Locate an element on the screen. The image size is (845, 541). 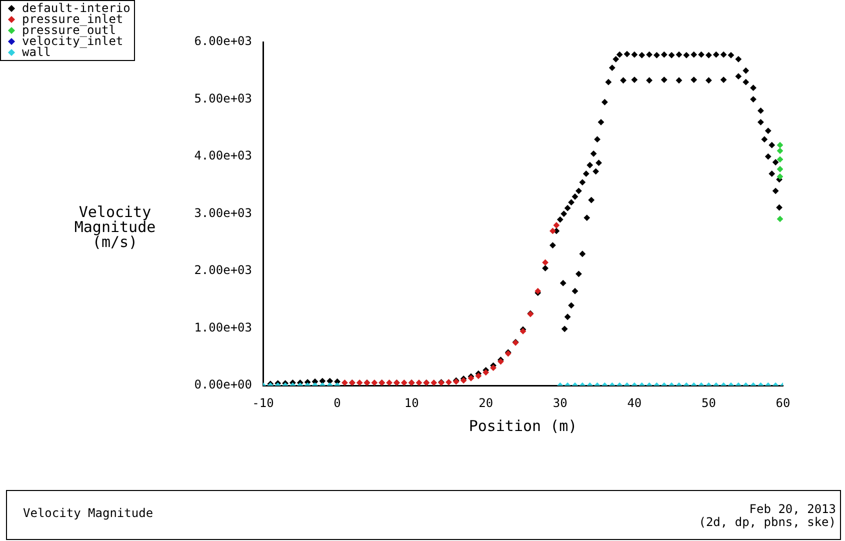
x-tick-label: 10 is located at coordinates (411, 403).